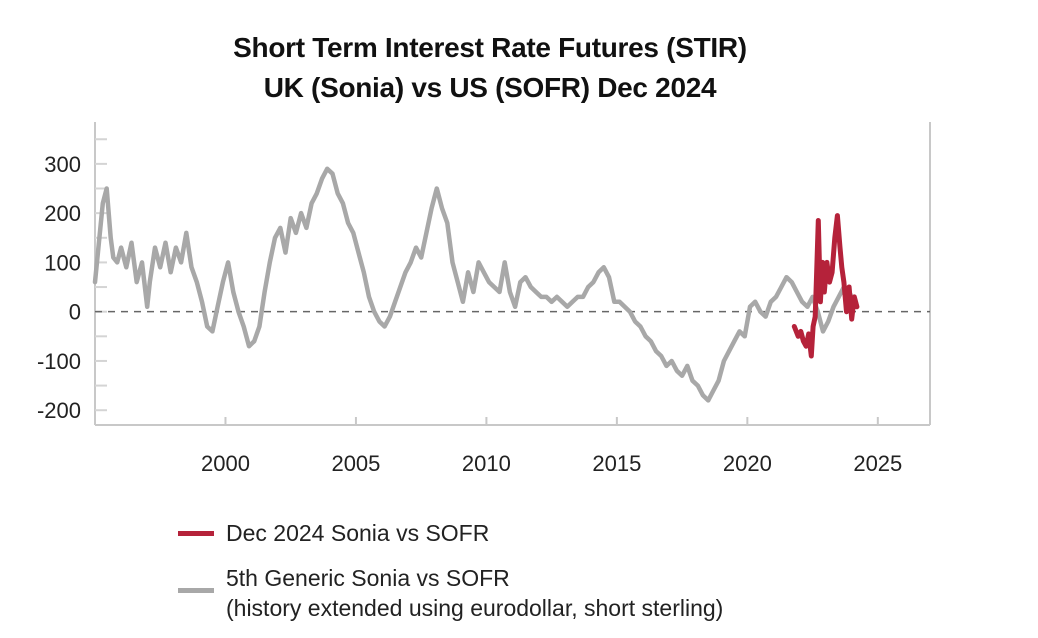 The width and height of the screenshot is (1038, 638). I want to click on x-tick-label: 2020, so click(747, 463).